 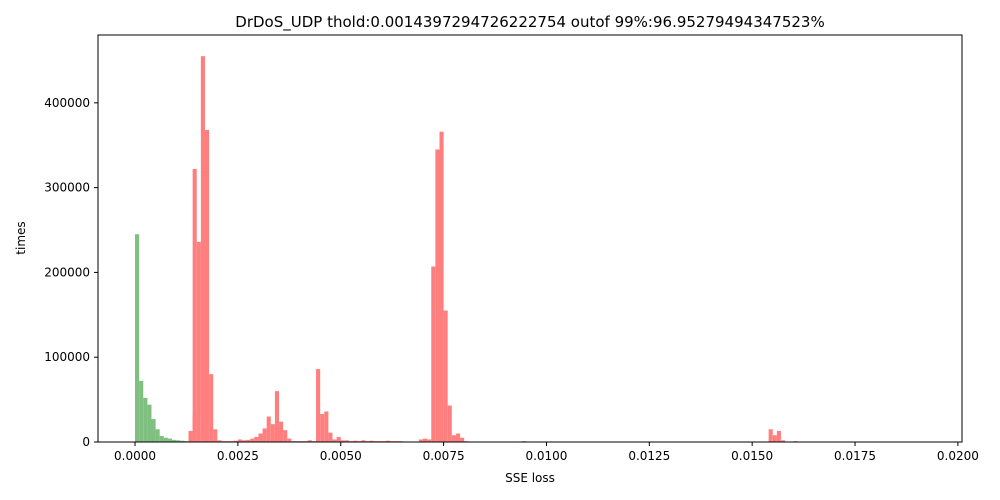 What do you see at coordinates (649, 456) in the screenshot?
I see `x-tick-label: 0.0125` at bounding box center [649, 456].